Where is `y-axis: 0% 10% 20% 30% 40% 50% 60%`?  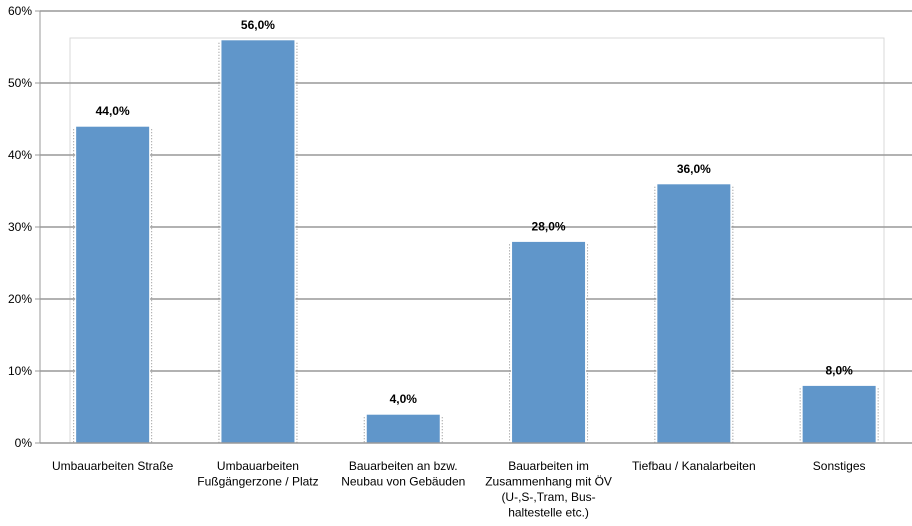 y-axis: 0% 10% 20% 30% 40% 50% 60% is located at coordinates (24, 227).